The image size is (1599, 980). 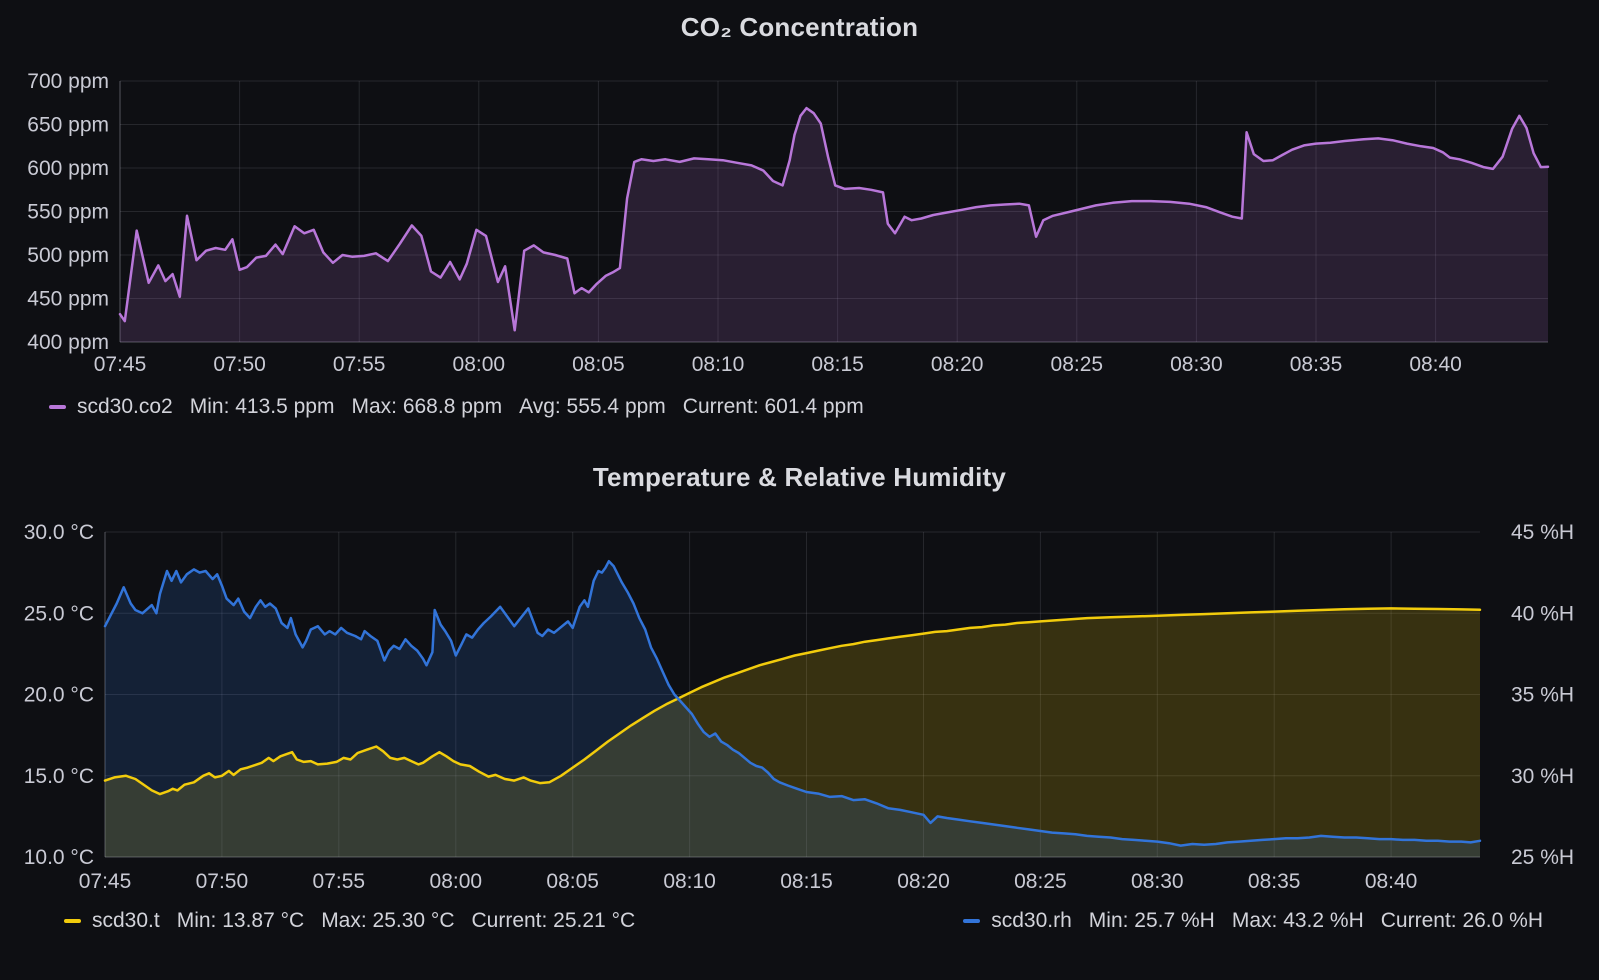 I want to click on legend-stat: Current: 25.21 °C, so click(x=553, y=920).